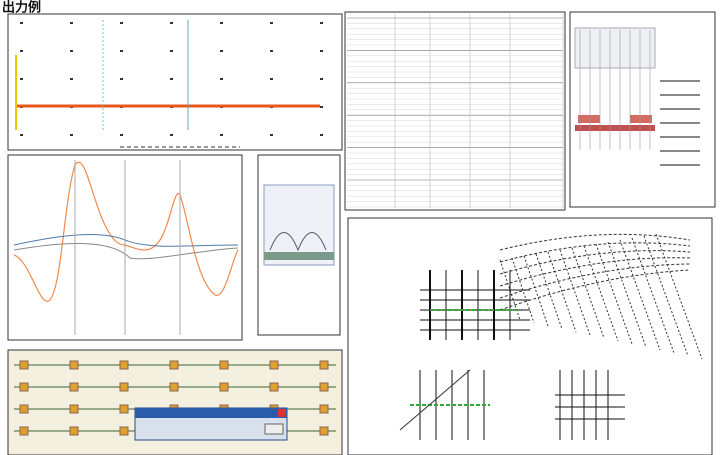 The width and height of the screenshot is (722, 455). Describe the element at coordinates (126, 251) in the screenshot. I see `gray-curve` at that location.